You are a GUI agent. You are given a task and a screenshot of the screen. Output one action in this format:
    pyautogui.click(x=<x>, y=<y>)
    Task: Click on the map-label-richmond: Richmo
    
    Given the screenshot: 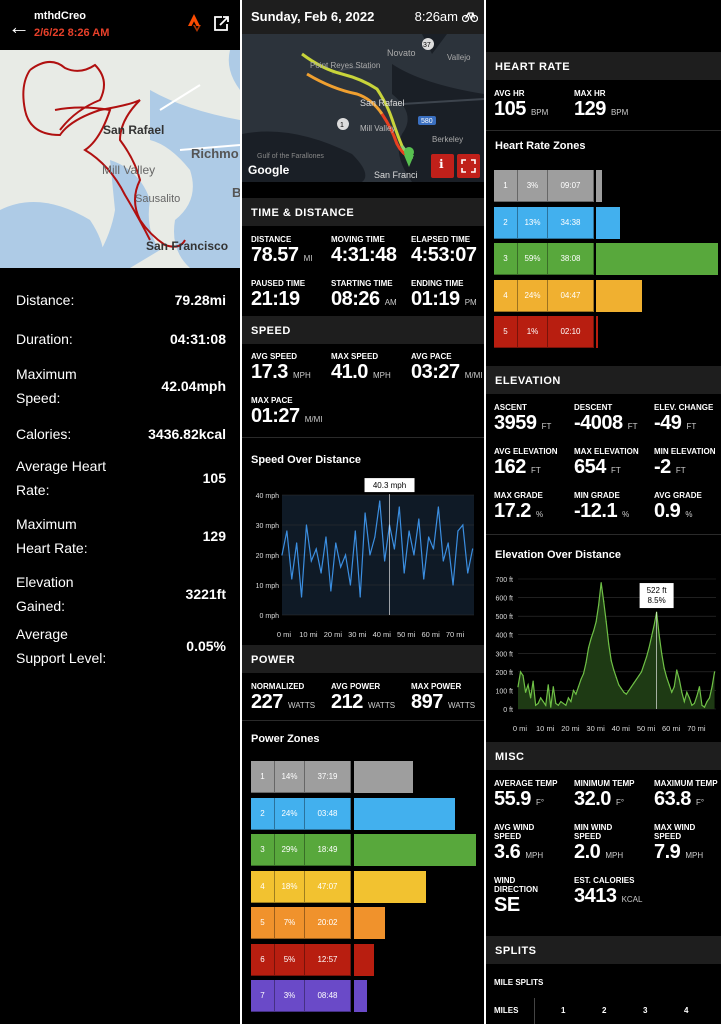 What is the action you would take?
    pyautogui.click(x=215, y=153)
    